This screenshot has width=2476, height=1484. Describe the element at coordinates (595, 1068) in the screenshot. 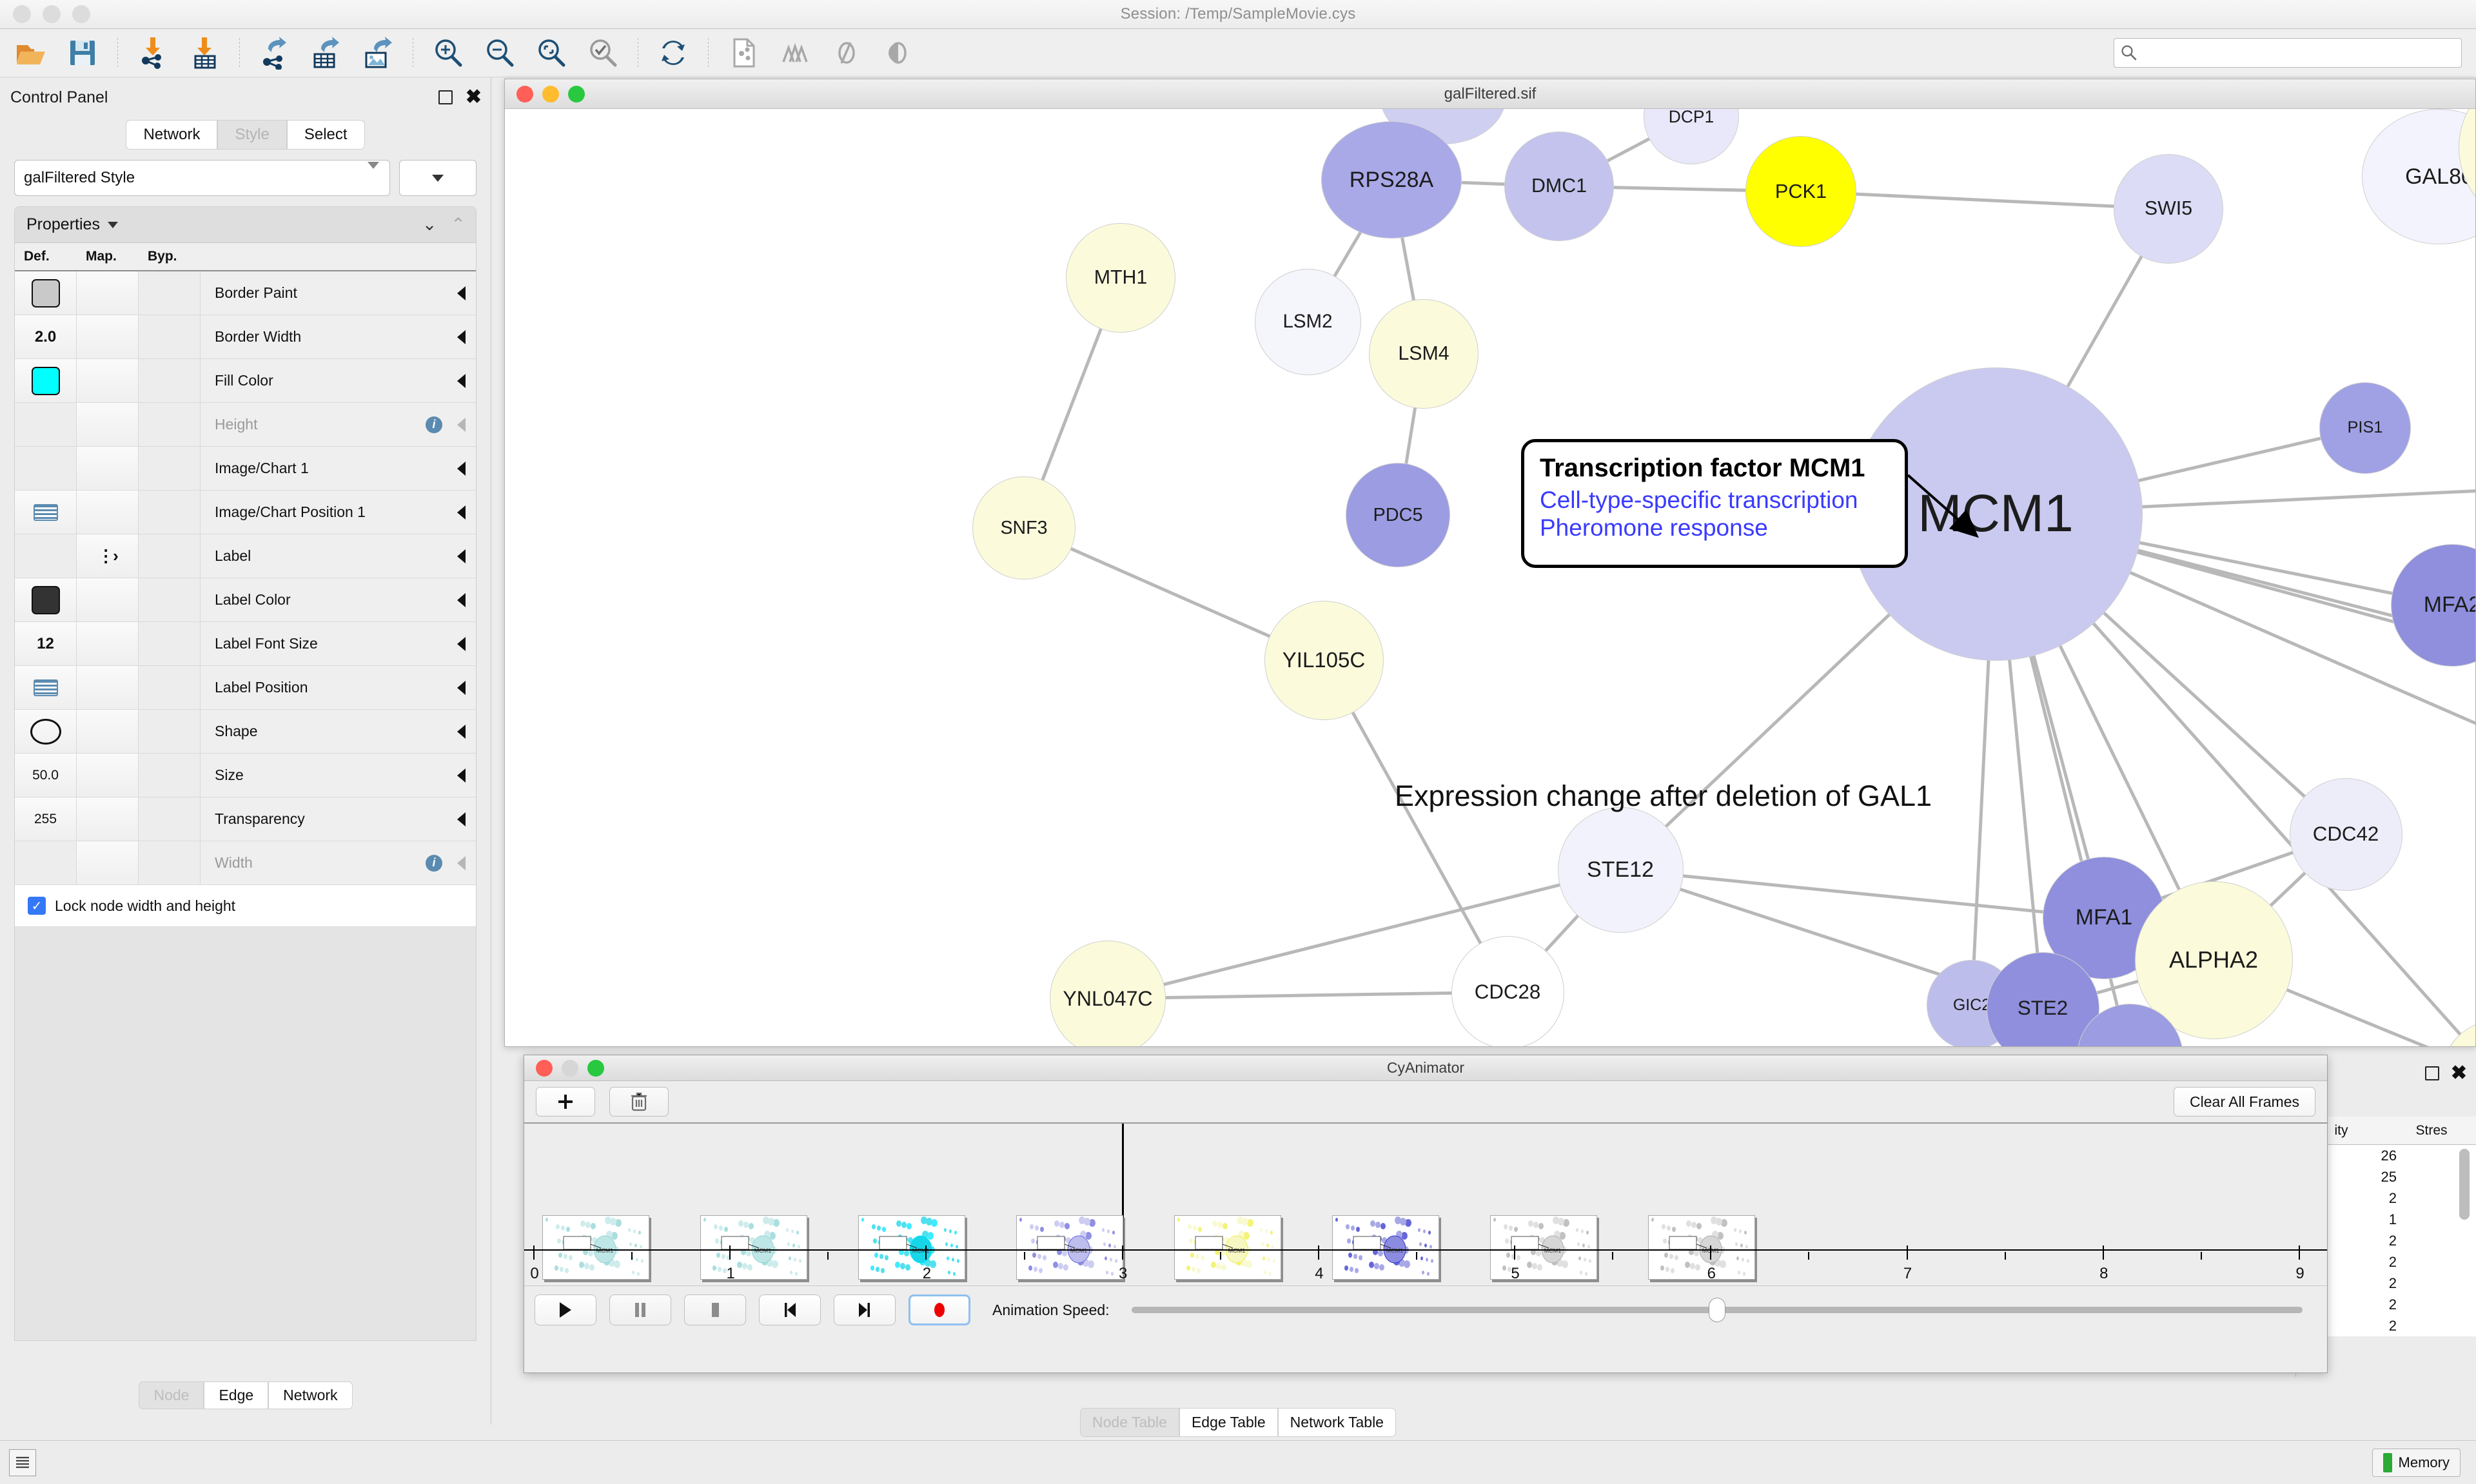

I see `maximize-window-button` at that location.